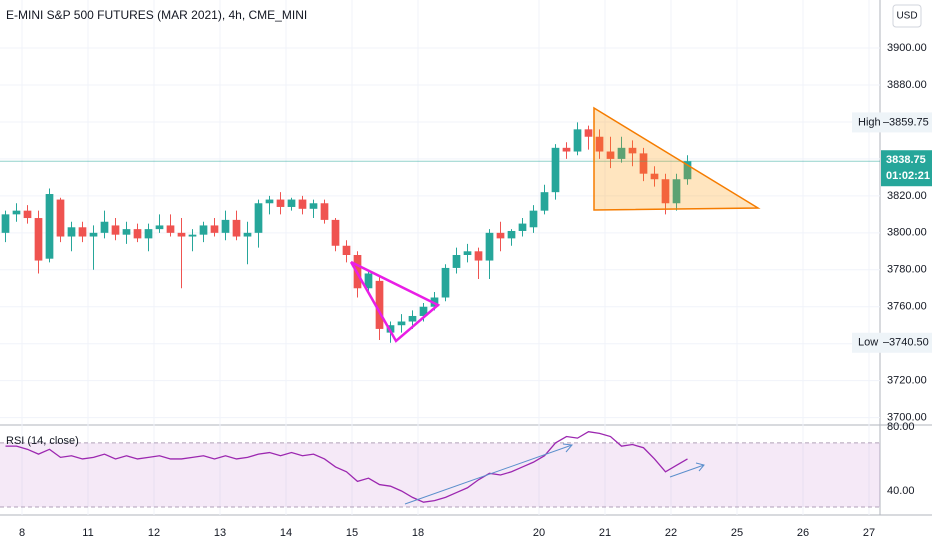 This screenshot has height=550, width=932. Describe the element at coordinates (907, 233) in the screenshot. I see `y-tick-label: 3800.00` at that location.